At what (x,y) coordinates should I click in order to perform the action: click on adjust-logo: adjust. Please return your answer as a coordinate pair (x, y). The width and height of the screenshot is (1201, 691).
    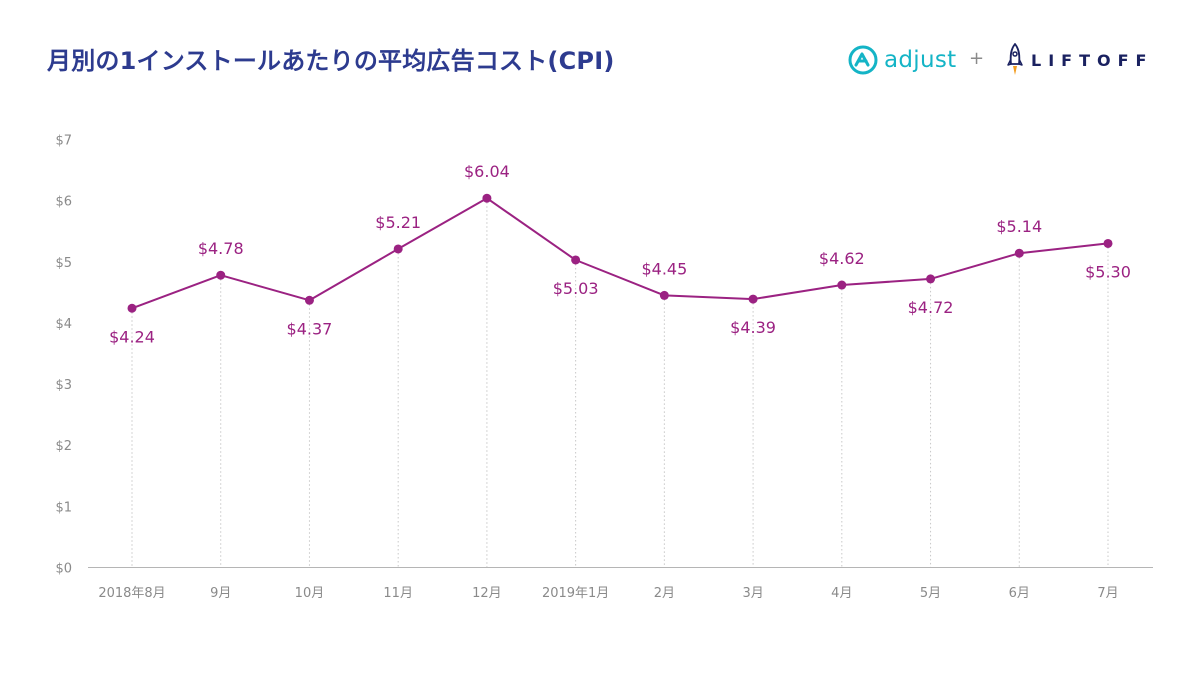
    Looking at the image, I should click on (902, 60).